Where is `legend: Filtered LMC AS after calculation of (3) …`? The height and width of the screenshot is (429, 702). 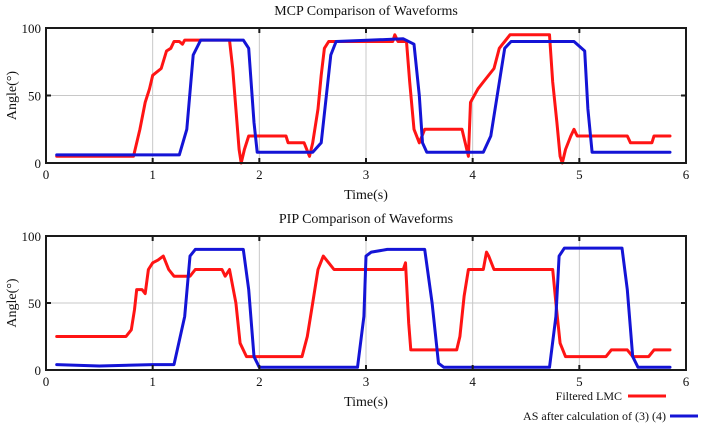 legend: Filtered LMC AS after calculation of (3) … is located at coordinates (610, 406).